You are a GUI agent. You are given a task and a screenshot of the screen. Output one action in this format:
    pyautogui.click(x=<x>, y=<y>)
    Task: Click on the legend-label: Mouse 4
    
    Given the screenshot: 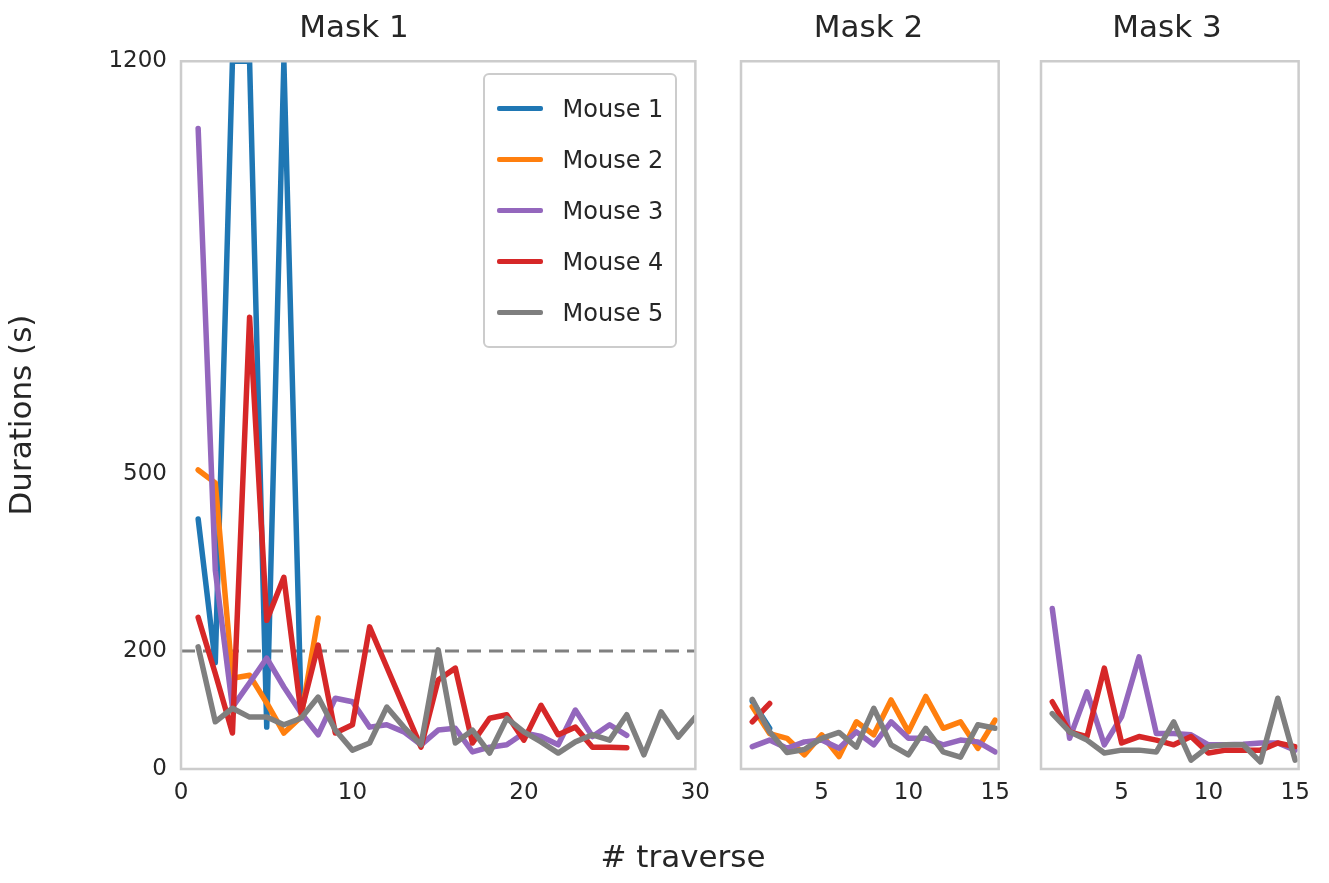 What is the action you would take?
    pyautogui.click(x=613, y=261)
    